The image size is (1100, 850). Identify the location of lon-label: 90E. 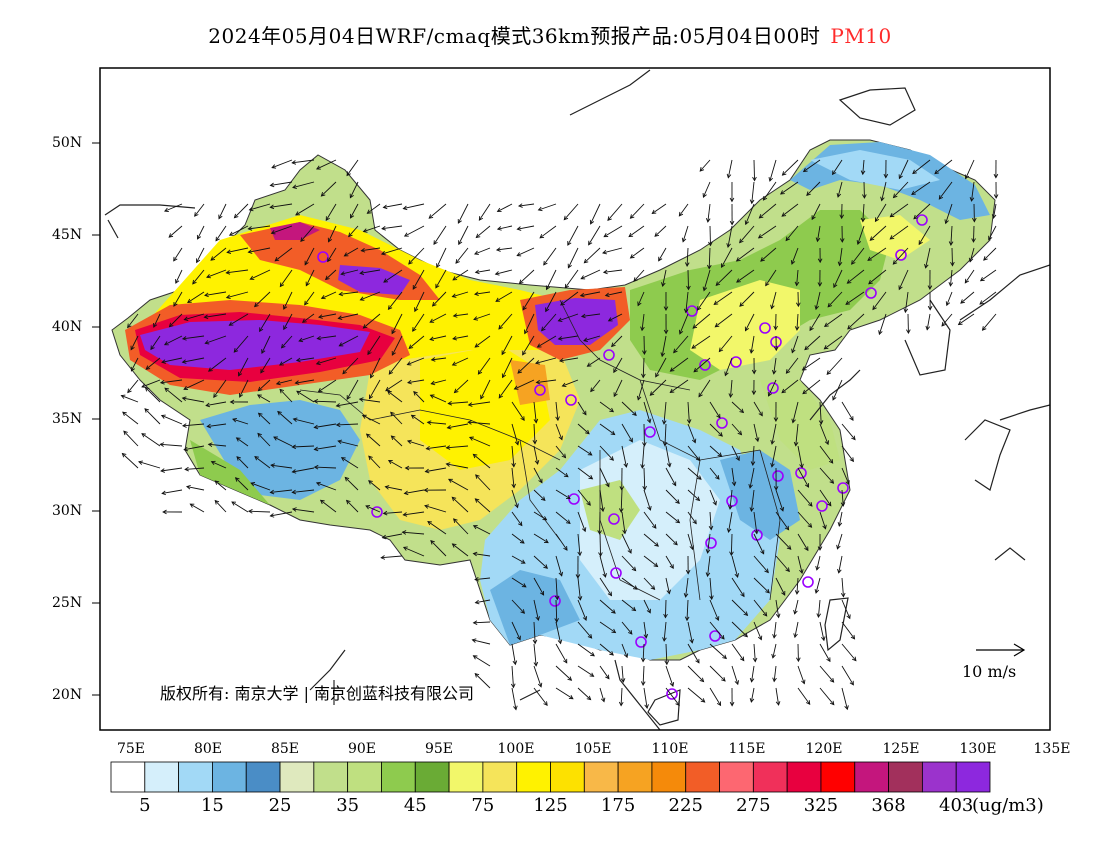
(362, 749).